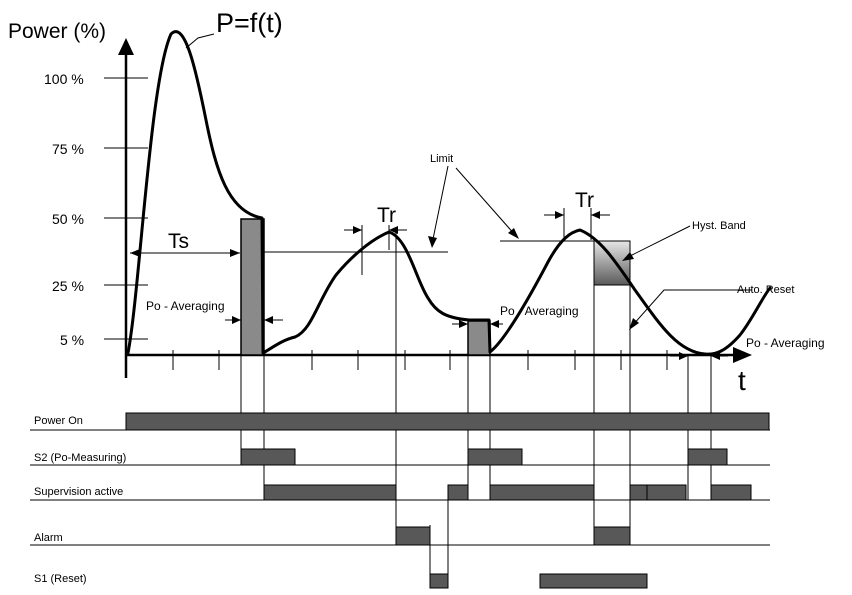 The image size is (852, 595). What do you see at coordinates (742, 380) in the screenshot?
I see `x-axis-title: t` at bounding box center [742, 380].